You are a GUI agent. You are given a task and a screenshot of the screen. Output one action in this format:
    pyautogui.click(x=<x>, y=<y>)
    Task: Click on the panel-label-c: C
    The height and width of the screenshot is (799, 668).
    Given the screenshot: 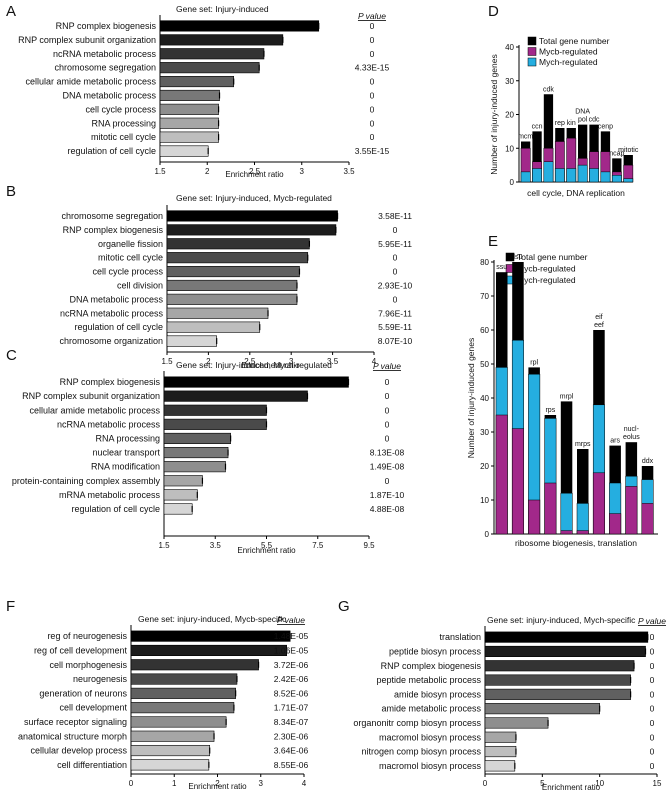 What is the action you would take?
    pyautogui.click(x=11, y=355)
    